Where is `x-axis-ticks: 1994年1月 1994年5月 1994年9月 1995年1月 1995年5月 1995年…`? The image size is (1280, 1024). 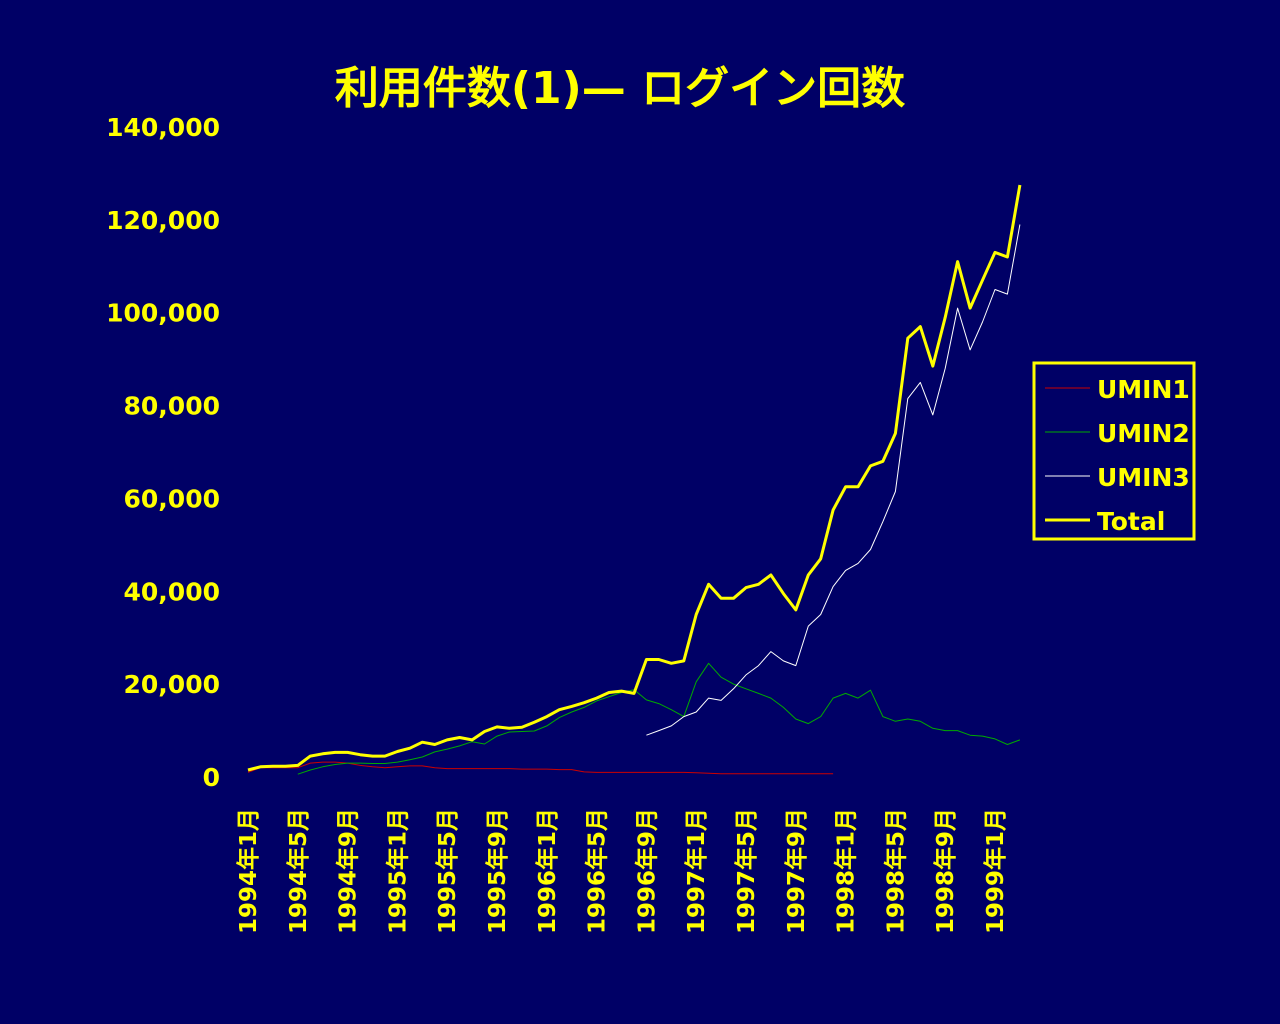 x-axis-ticks: 1994年1月 1994年5月 1994年9月 1995年1月 1995年5月 1995年… is located at coordinates (622, 871).